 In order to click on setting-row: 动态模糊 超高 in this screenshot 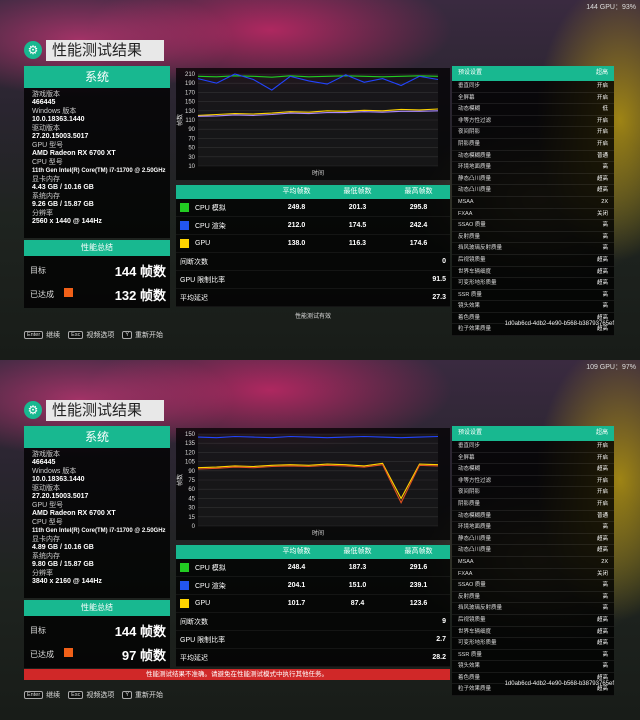, I will do `click(533, 470)`.